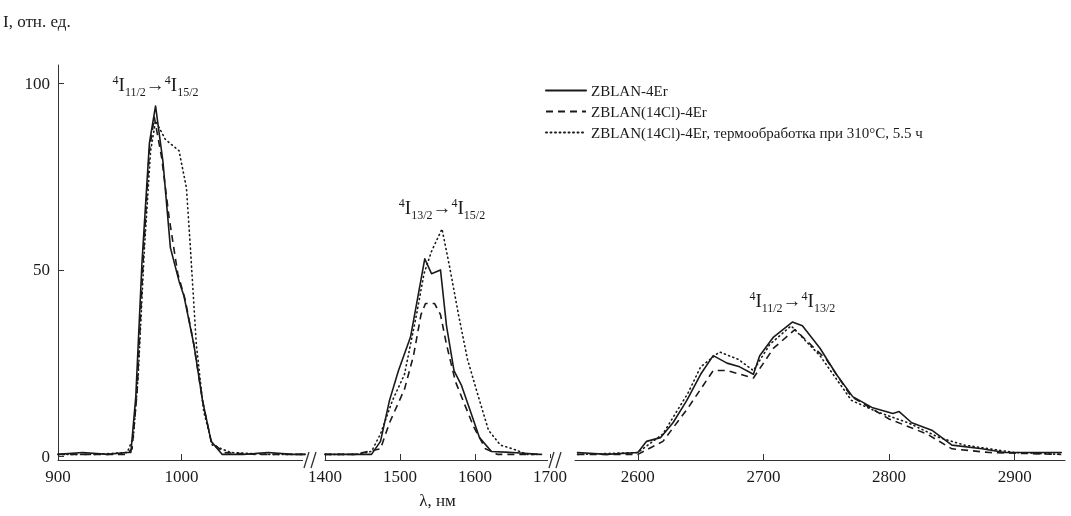  I want to click on x-tick-label: 2600, so click(637, 476).